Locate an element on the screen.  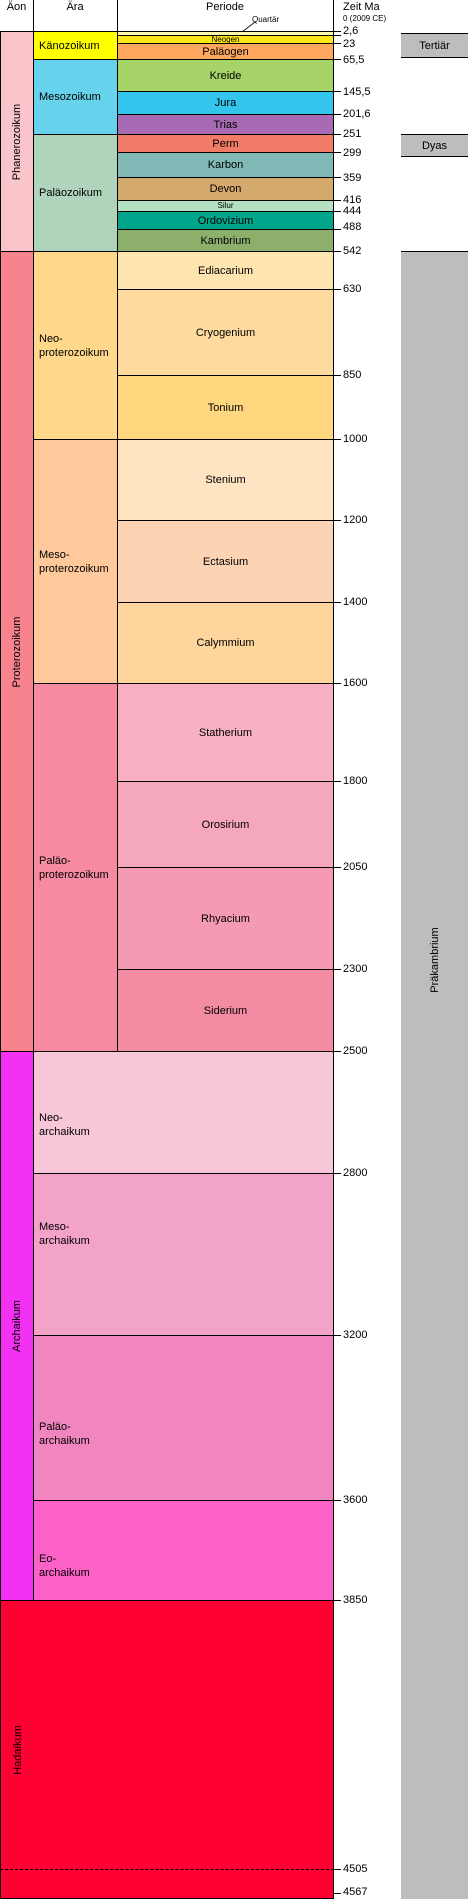
era-eoarchaikum-label: Eo- archaikum is located at coordinates (64, 1566).